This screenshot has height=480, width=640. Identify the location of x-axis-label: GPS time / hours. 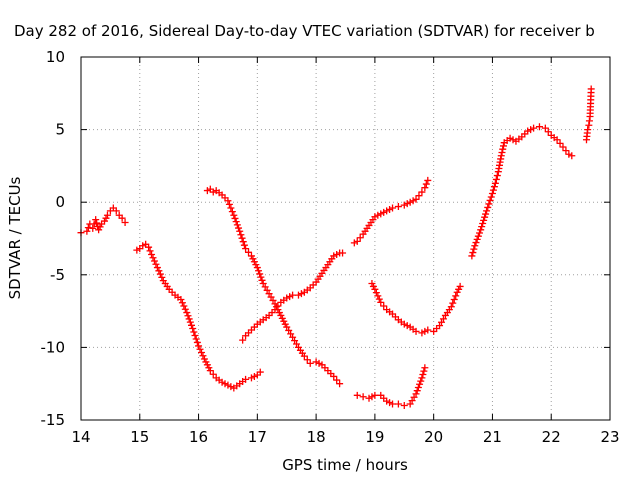
(345, 465).